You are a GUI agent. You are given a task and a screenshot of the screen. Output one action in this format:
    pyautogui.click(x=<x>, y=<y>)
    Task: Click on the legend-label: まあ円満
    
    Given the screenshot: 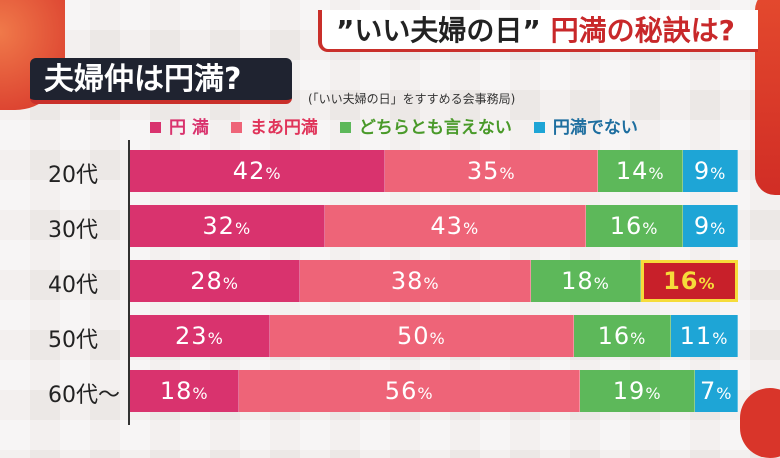 What is the action you would take?
    pyautogui.click(x=283, y=128)
    